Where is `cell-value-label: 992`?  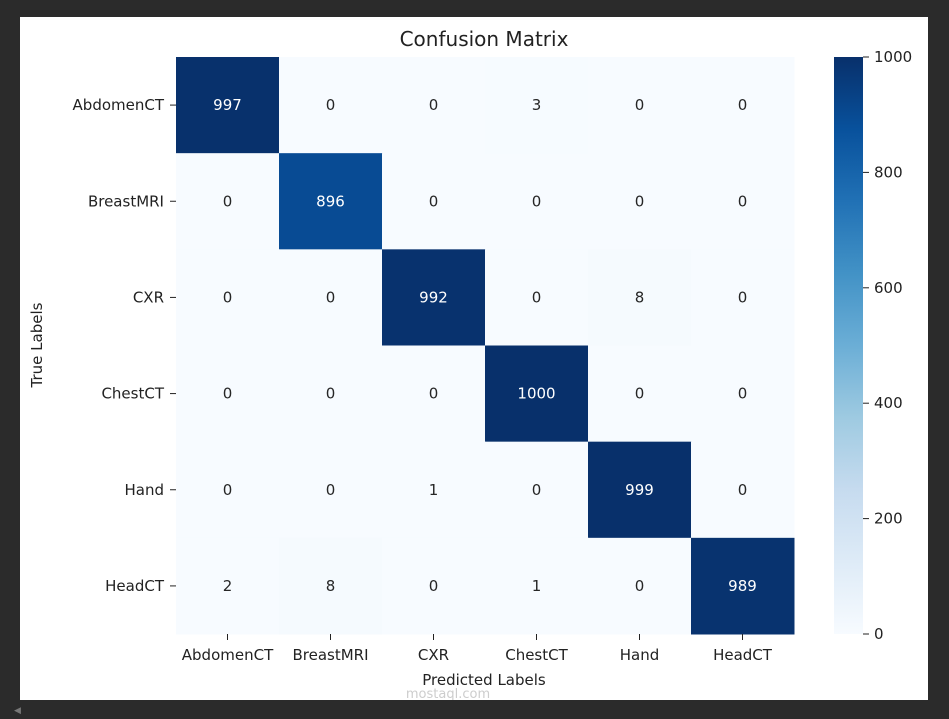
cell-value-label: 992 is located at coordinates (433, 297).